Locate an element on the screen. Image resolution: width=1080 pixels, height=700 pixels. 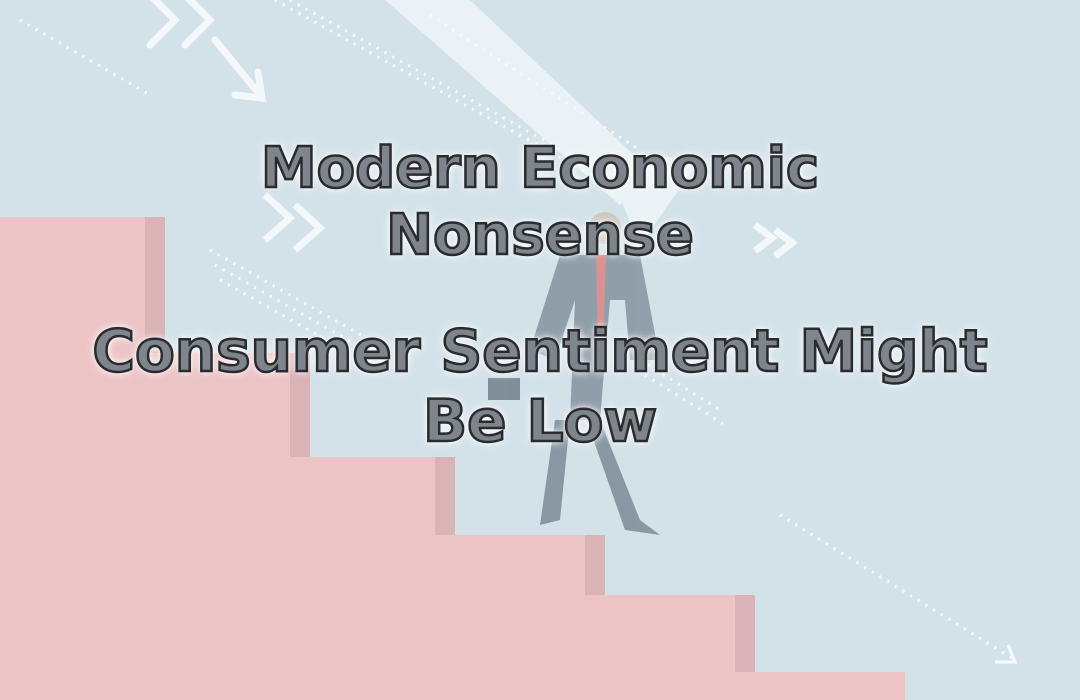
headline-line-1: Consumer Sentiment Might is located at coordinates (540, 351).